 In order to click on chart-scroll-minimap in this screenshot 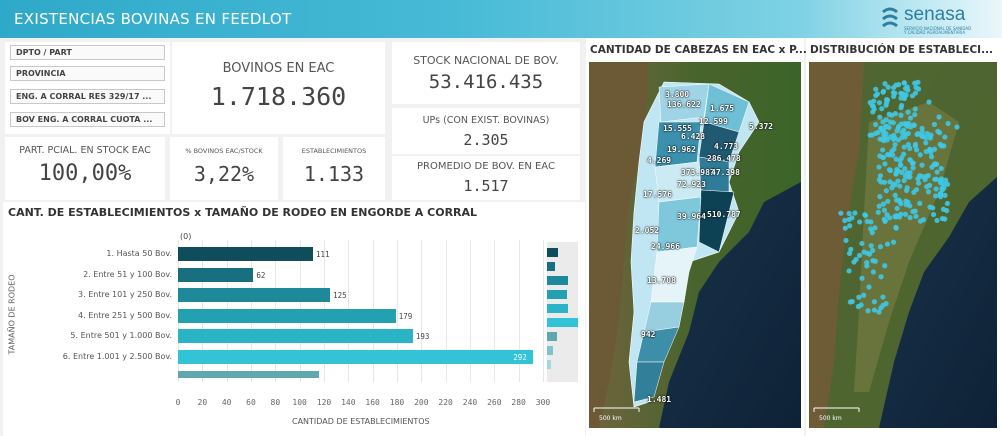, I will do `click(562, 312)`.